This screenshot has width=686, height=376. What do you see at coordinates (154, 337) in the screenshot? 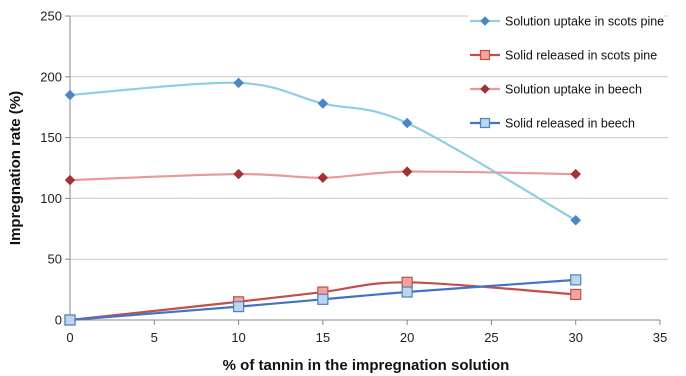
I see `x-tick-label: 5` at bounding box center [154, 337].